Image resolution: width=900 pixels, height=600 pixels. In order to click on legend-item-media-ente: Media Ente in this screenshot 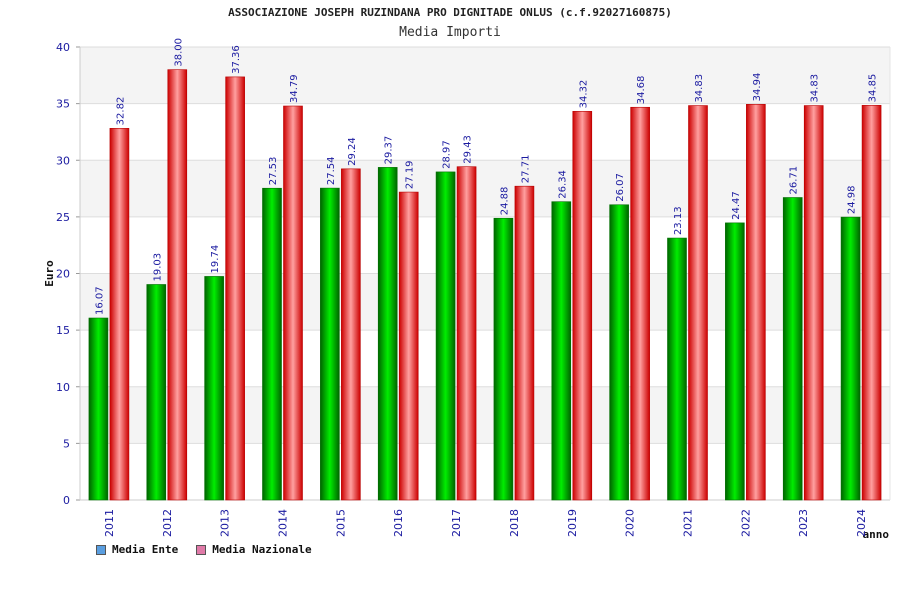, I will do `click(137, 549)`.